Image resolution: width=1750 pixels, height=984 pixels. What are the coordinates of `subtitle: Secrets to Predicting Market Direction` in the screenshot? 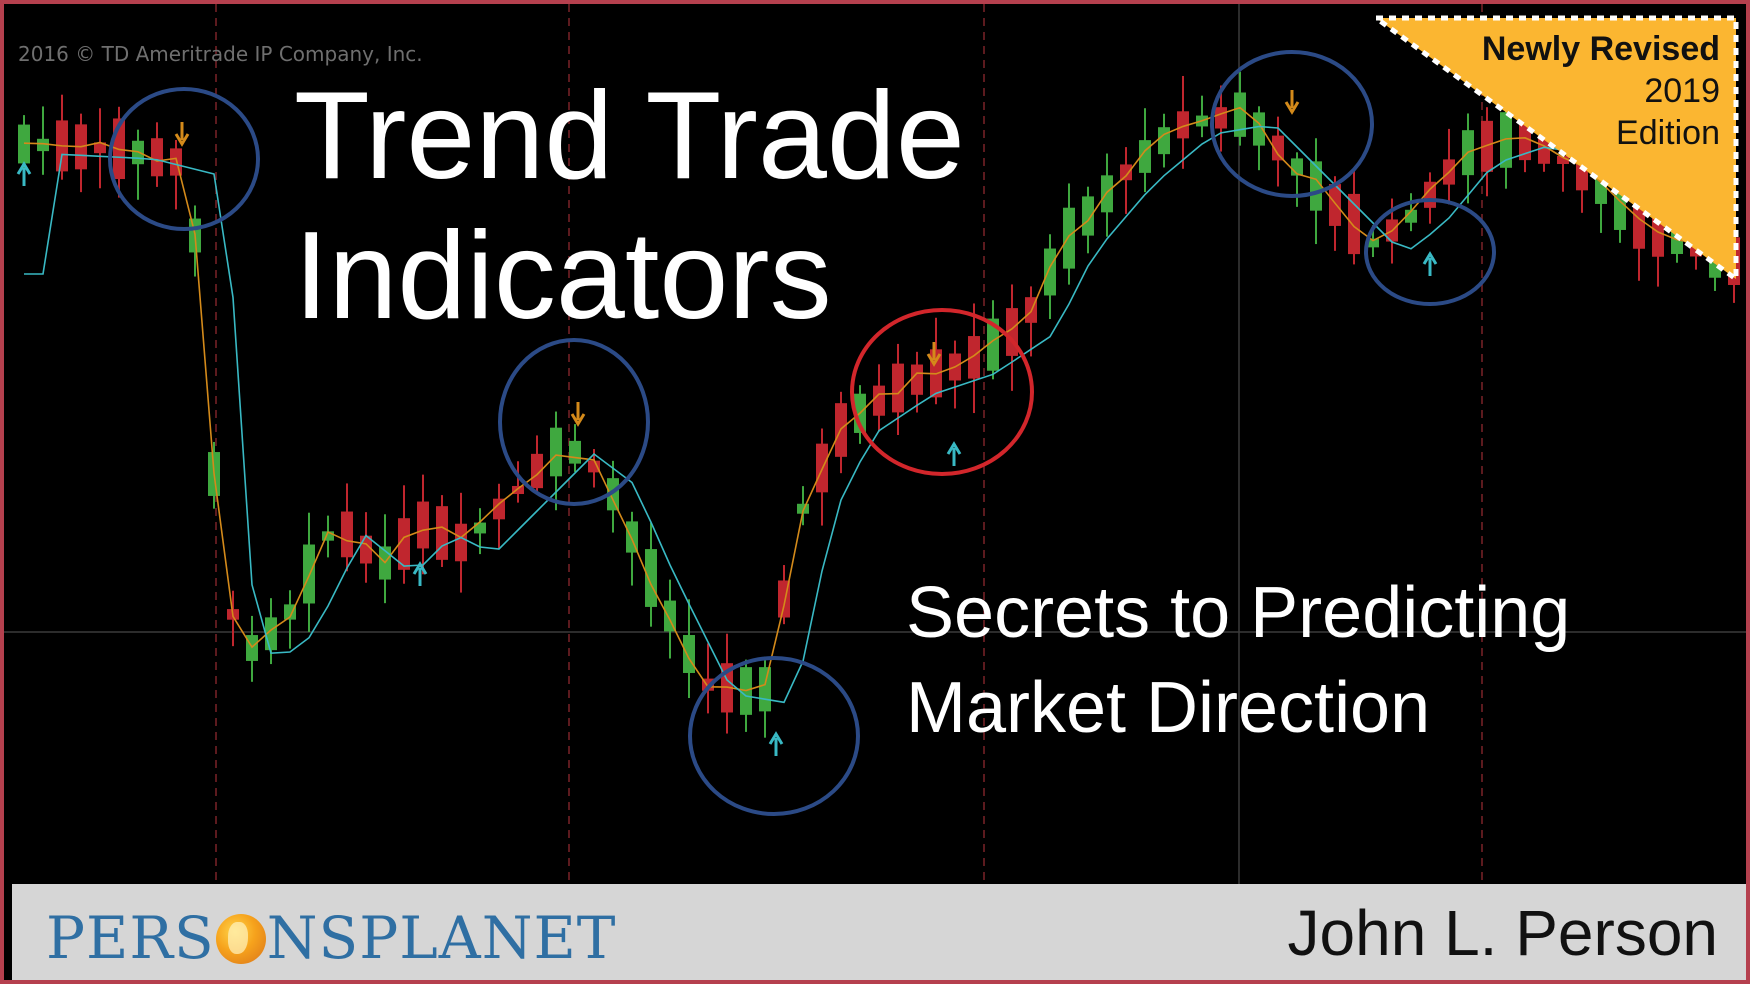 It's located at (1238, 661).